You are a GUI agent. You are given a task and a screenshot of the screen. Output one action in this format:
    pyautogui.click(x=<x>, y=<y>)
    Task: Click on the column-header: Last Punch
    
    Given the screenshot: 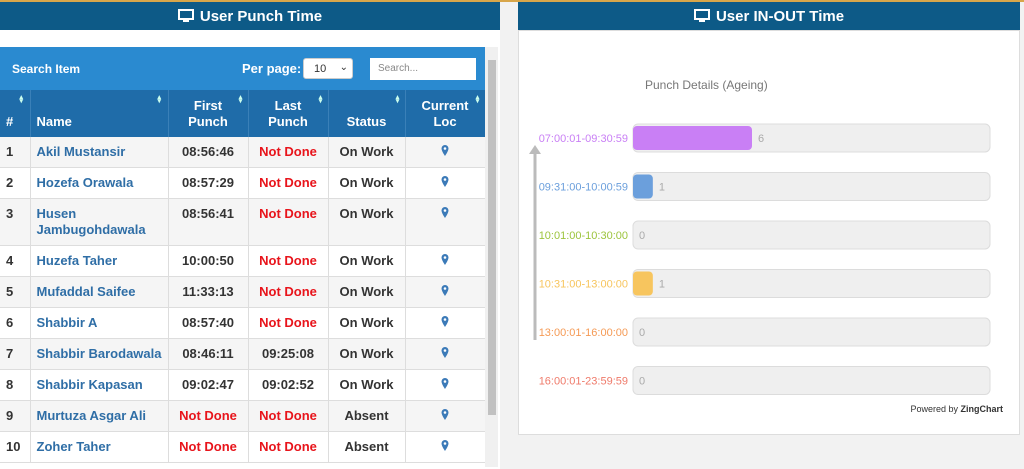 What is the action you would take?
    pyautogui.click(x=288, y=113)
    